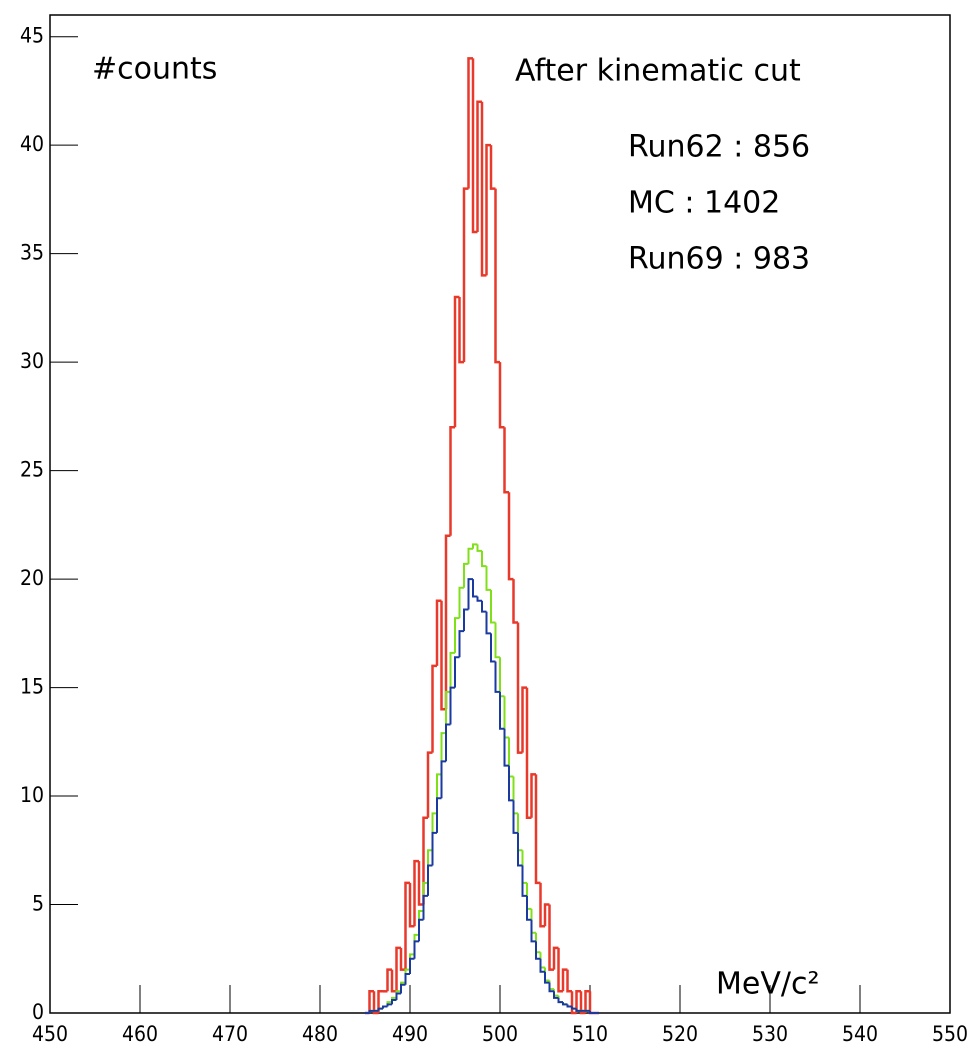 Image resolution: width=973 pixels, height=1063 pixels. What do you see at coordinates (140, 1034) in the screenshot?
I see `x-tick-label: 460` at bounding box center [140, 1034].